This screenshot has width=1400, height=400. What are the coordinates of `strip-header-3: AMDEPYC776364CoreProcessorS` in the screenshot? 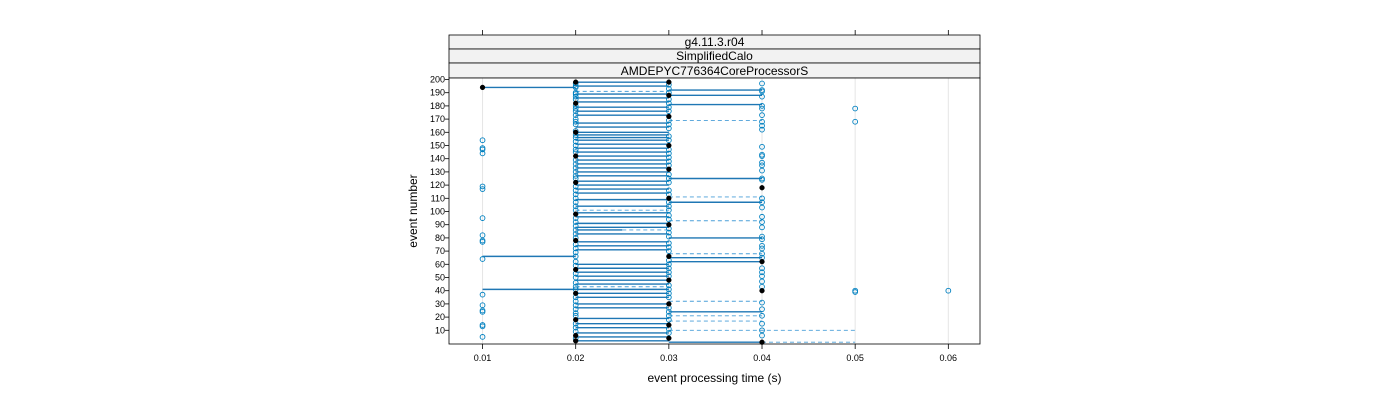 It's located at (714, 70).